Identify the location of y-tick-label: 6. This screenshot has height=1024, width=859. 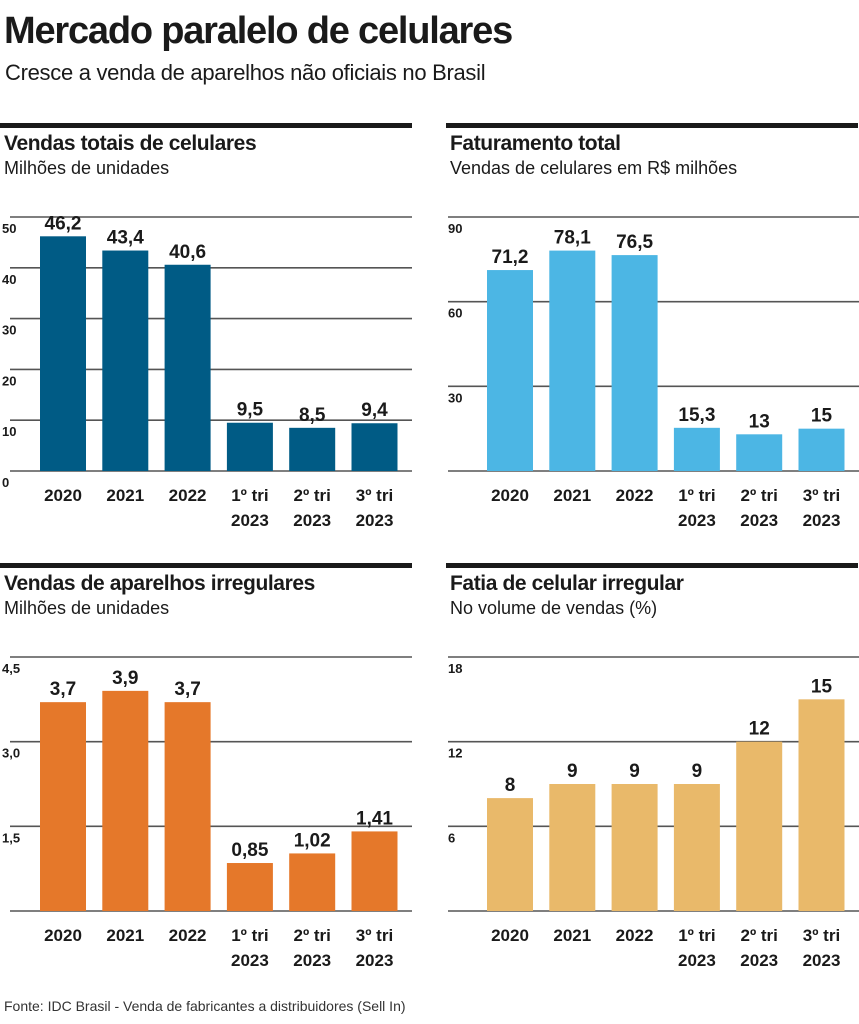
(451, 837).